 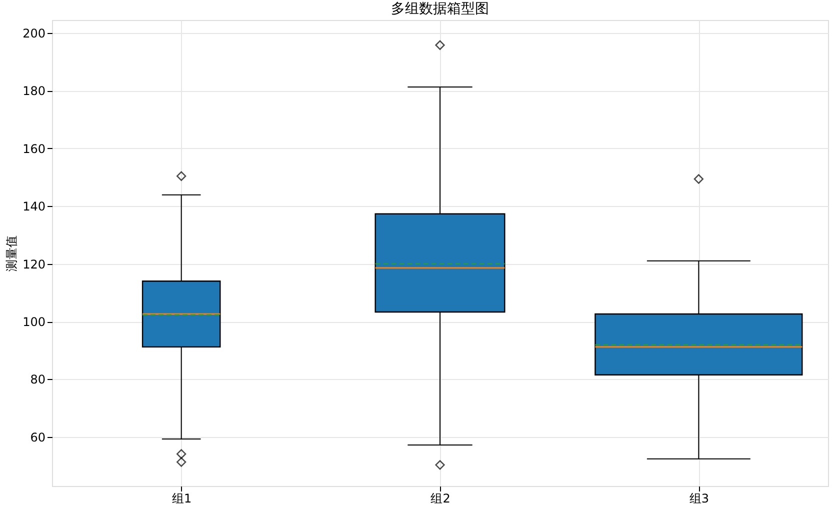 What do you see at coordinates (34, 207) in the screenshot?
I see `y-tick-label: 140` at bounding box center [34, 207].